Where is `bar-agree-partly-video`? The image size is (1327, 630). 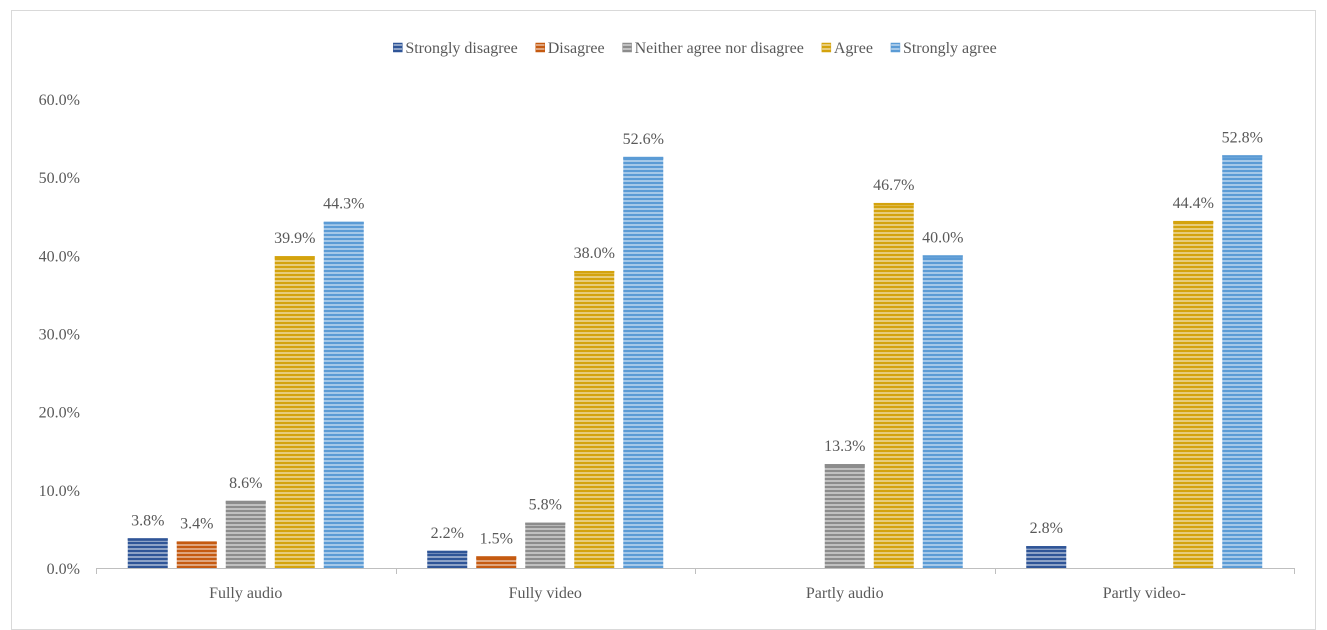
bar-agree-partly-video is located at coordinates (1193, 394).